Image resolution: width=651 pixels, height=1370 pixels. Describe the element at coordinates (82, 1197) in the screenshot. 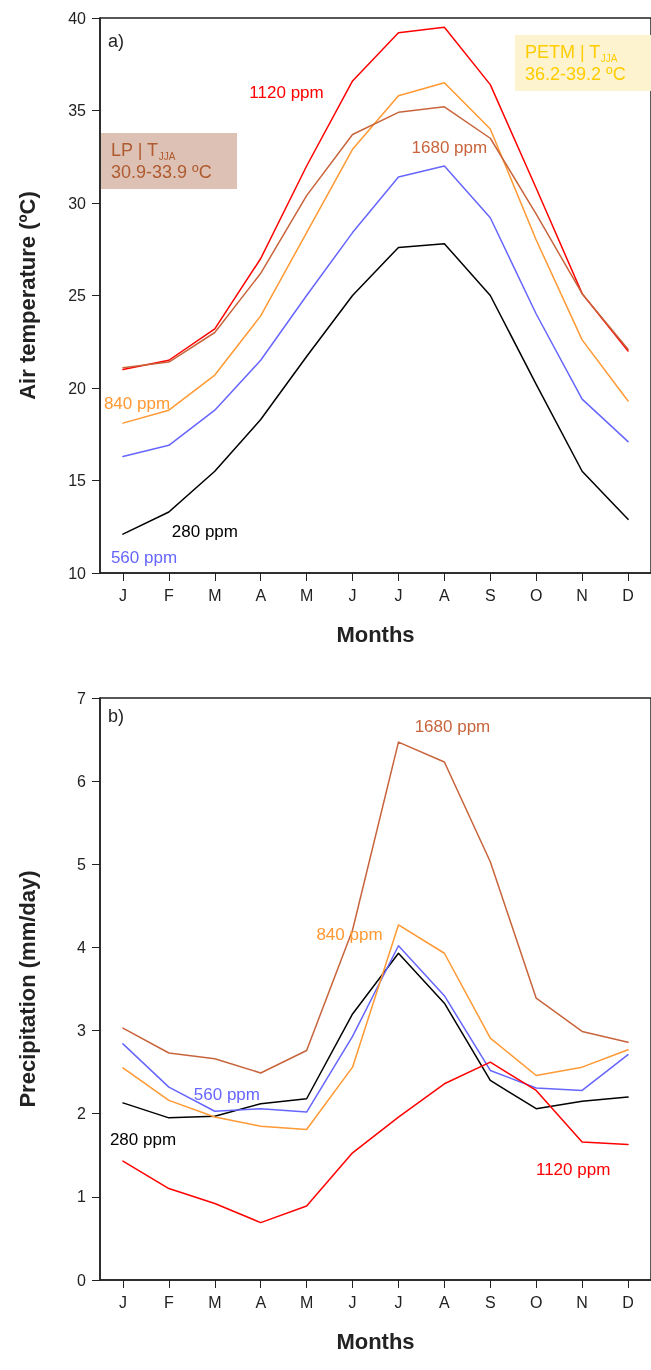

I see `y-tick-label: 1` at that location.